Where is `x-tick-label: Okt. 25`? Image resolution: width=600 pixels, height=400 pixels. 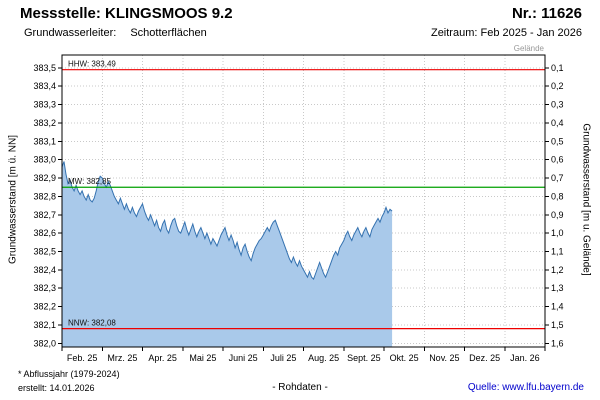
x-tick-label: Okt. 25 is located at coordinates (404, 358).